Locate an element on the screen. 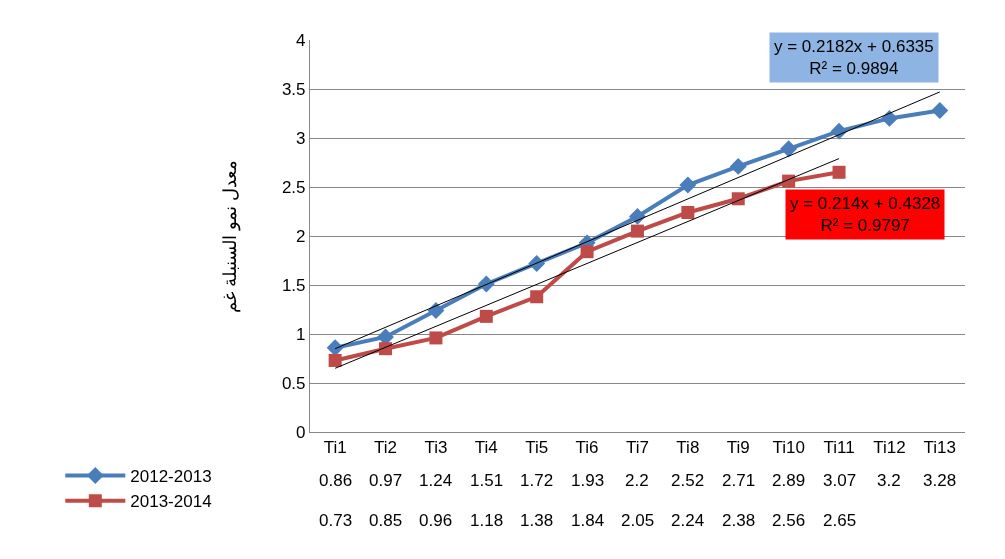 The width and height of the screenshot is (1005, 559). data-label: 3.07 is located at coordinates (840, 480).